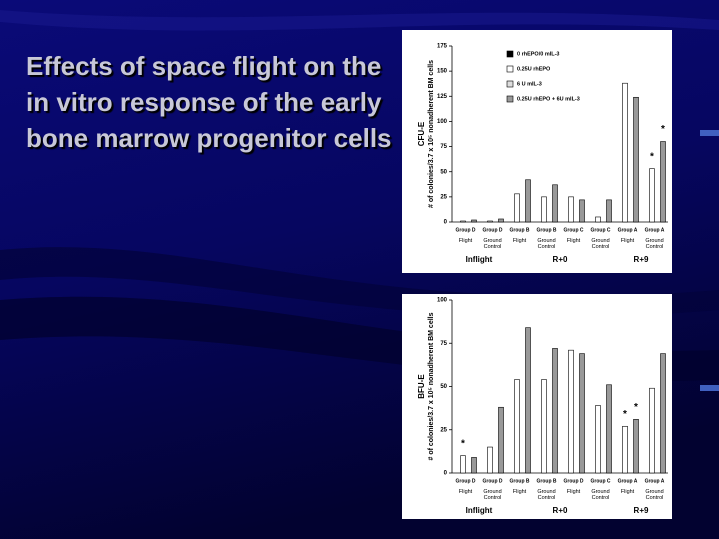  Describe the element at coordinates (560, 510) in the screenshot. I see `phase-label: R+0` at that location.